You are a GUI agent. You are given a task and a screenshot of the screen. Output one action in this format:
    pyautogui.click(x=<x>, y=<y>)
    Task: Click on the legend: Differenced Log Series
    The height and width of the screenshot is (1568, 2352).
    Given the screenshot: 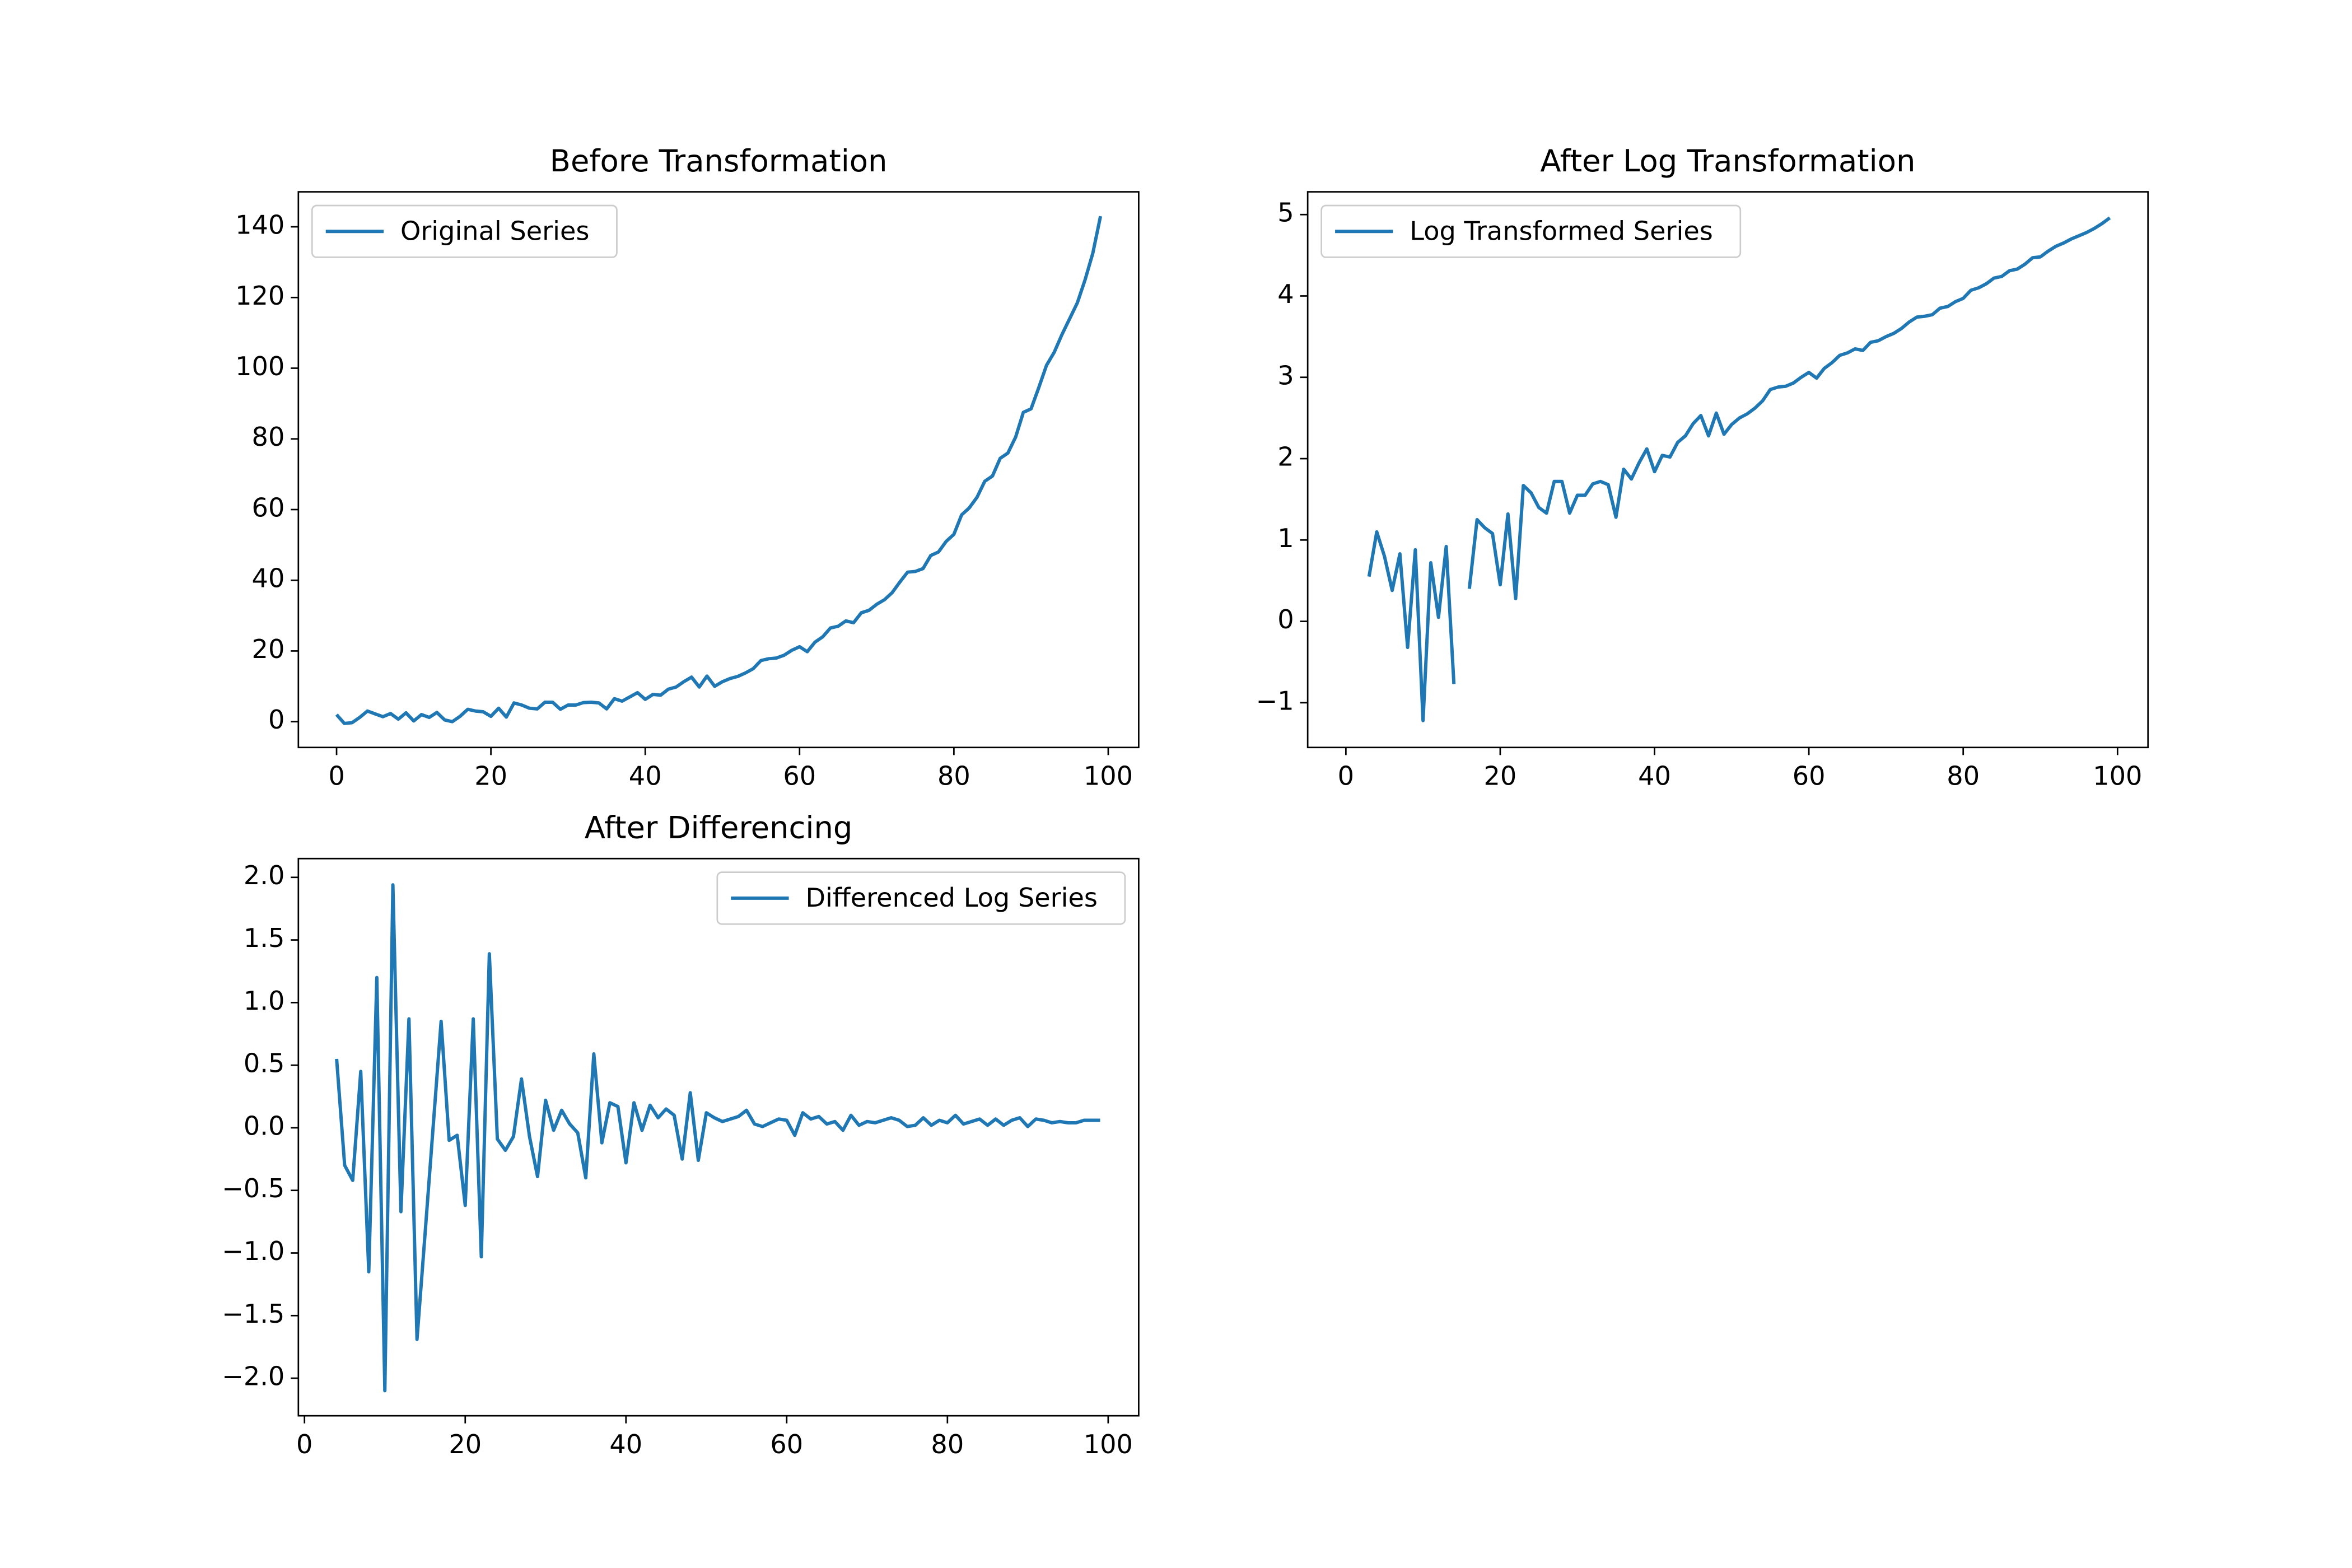 What is the action you would take?
    pyautogui.click(x=921, y=898)
    